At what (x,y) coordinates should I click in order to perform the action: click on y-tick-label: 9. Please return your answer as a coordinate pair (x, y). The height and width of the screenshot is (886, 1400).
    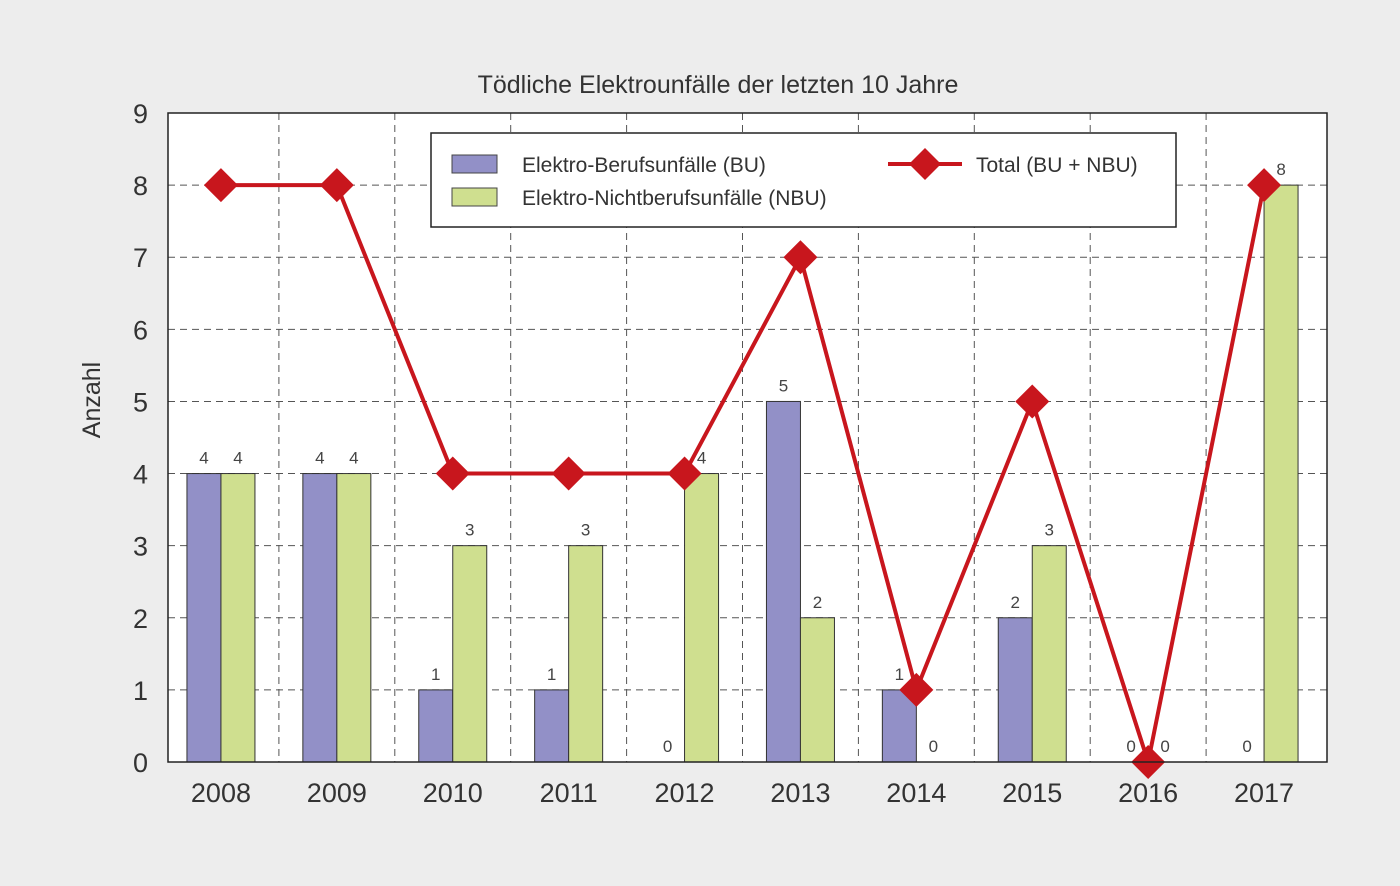
    Looking at the image, I should click on (140, 114).